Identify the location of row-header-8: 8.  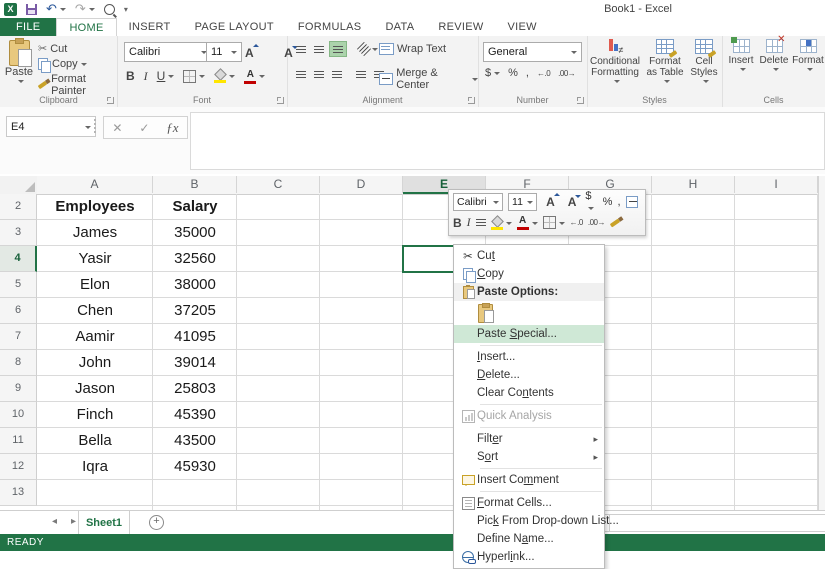
(18, 363).